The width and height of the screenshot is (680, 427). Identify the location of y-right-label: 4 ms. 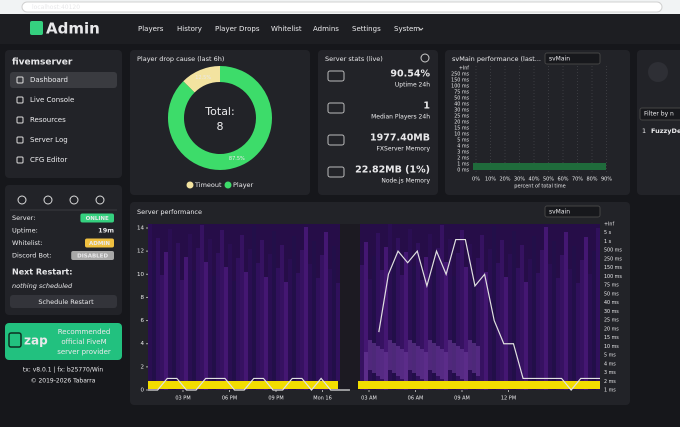
(610, 364).